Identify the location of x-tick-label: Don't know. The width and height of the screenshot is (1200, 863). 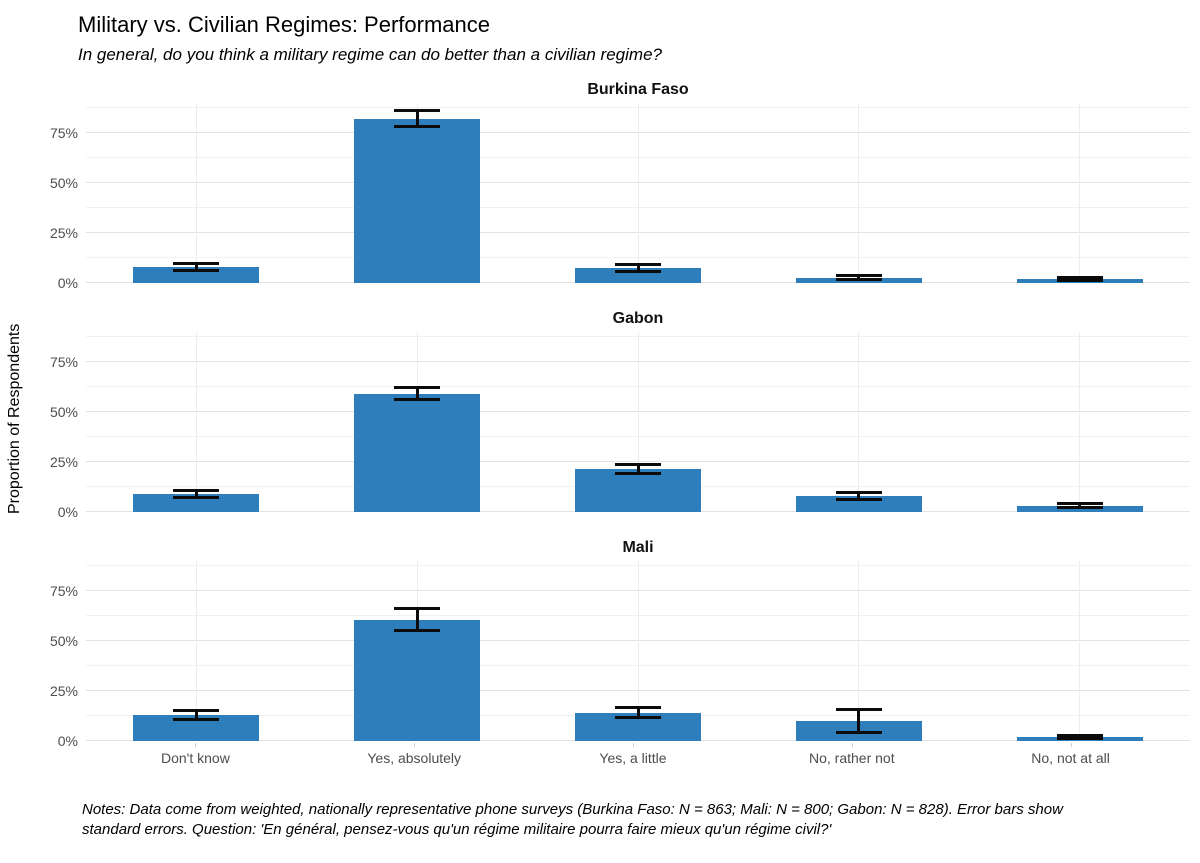
(195, 757).